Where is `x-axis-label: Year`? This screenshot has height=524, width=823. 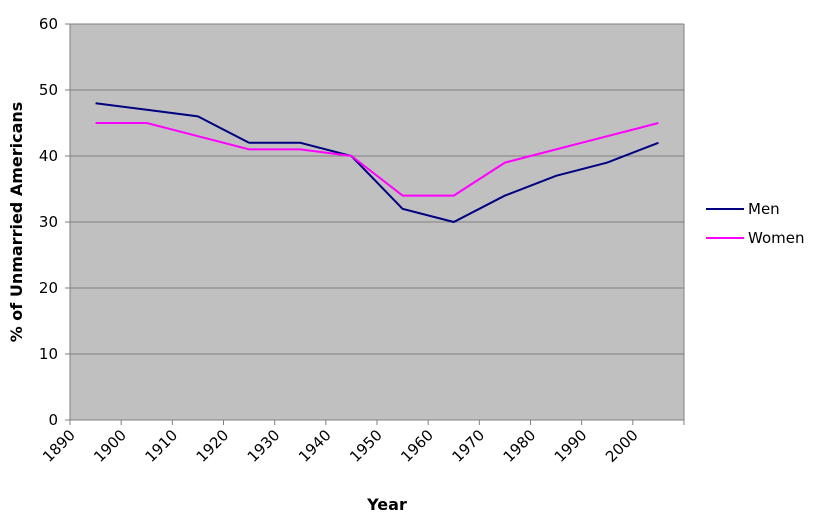 x-axis-label: Year is located at coordinates (386, 504).